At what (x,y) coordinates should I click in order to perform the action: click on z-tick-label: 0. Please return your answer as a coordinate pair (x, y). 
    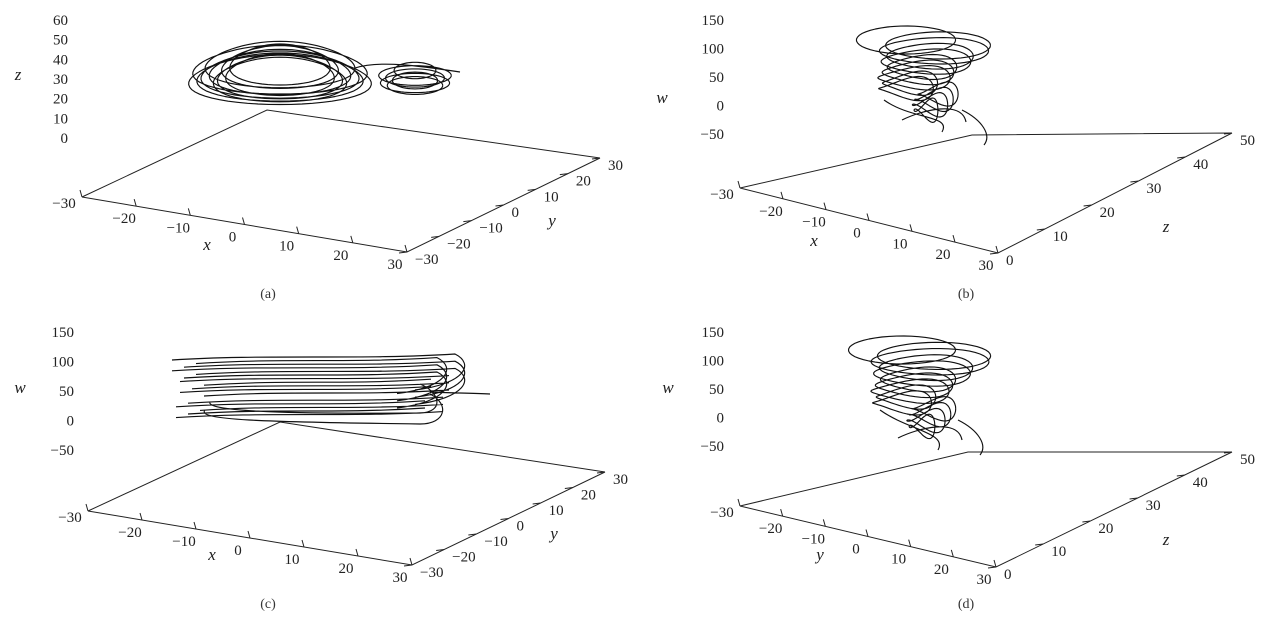
    Looking at the image, I should click on (721, 107).